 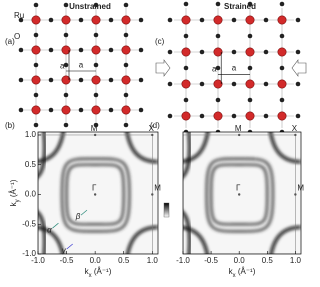 What do you see at coordinates (13, 189) in the screenshot?
I see `y-axis-label-unit: (Å⁻¹)` at bounding box center [13, 189].